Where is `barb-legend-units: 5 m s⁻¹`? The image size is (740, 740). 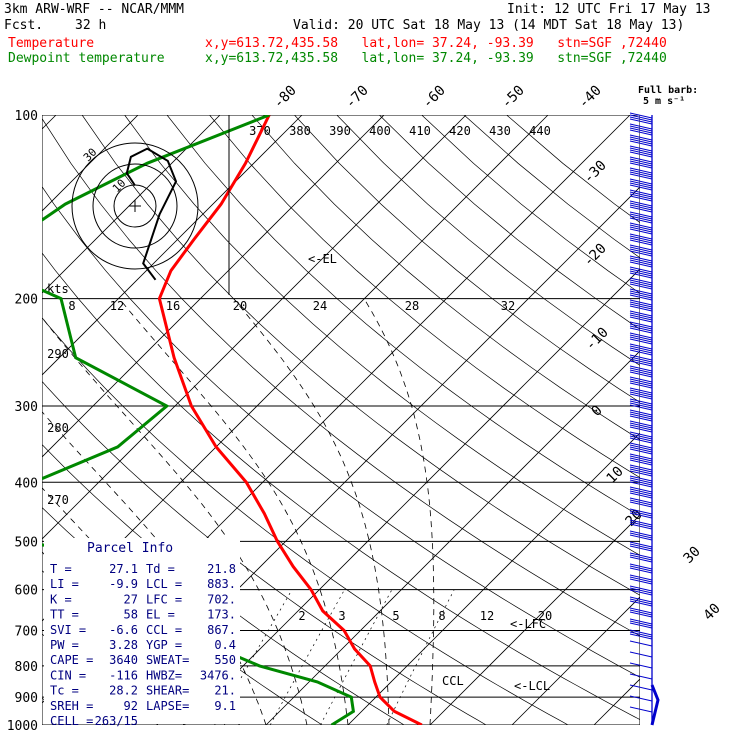 barb-legend-units: 5 m s⁻¹ is located at coordinates (664, 101).